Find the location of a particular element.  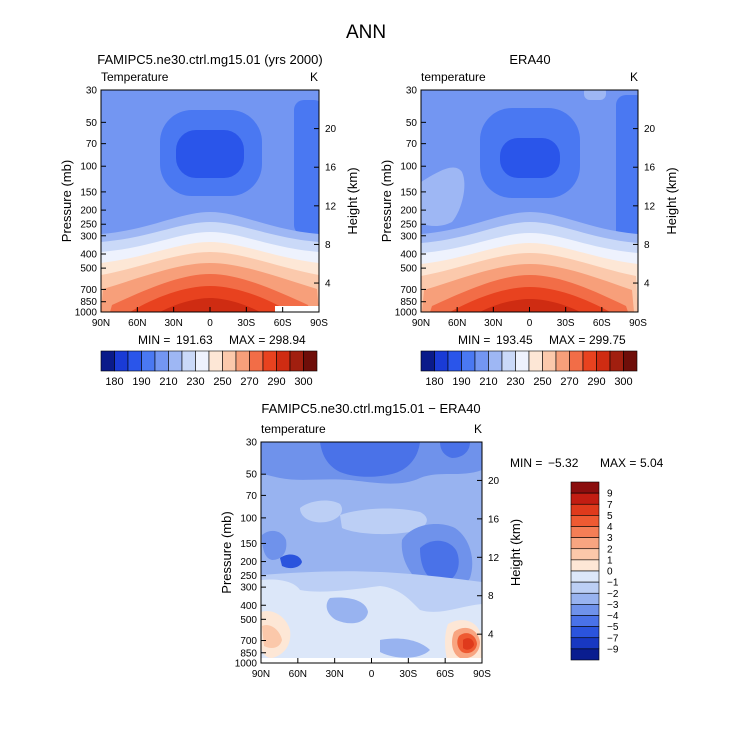

y-tick-label: 1000 is located at coordinates (86, 313).